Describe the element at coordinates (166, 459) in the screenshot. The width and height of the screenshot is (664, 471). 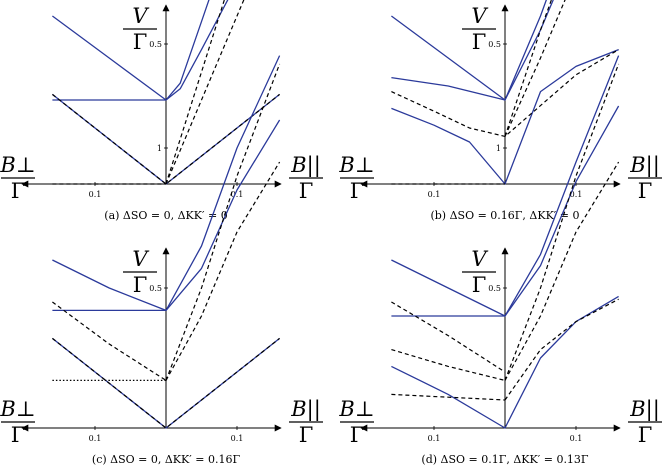
I see `panel-caption: (c) ΔSO = 0, ΔKK′ = 0.16Γ` at that location.